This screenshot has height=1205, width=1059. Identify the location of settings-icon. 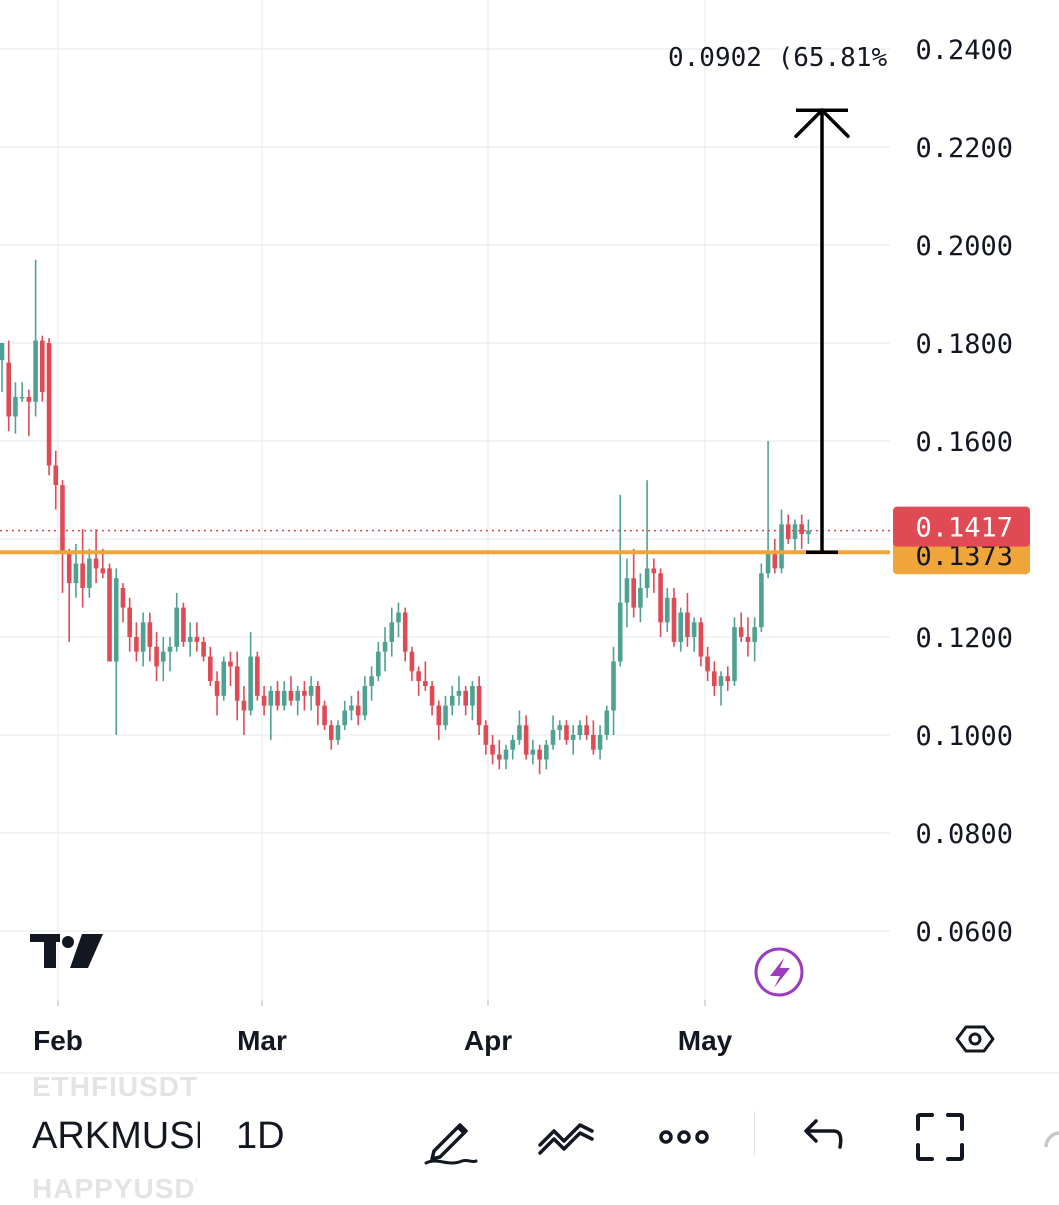
(975, 1039).